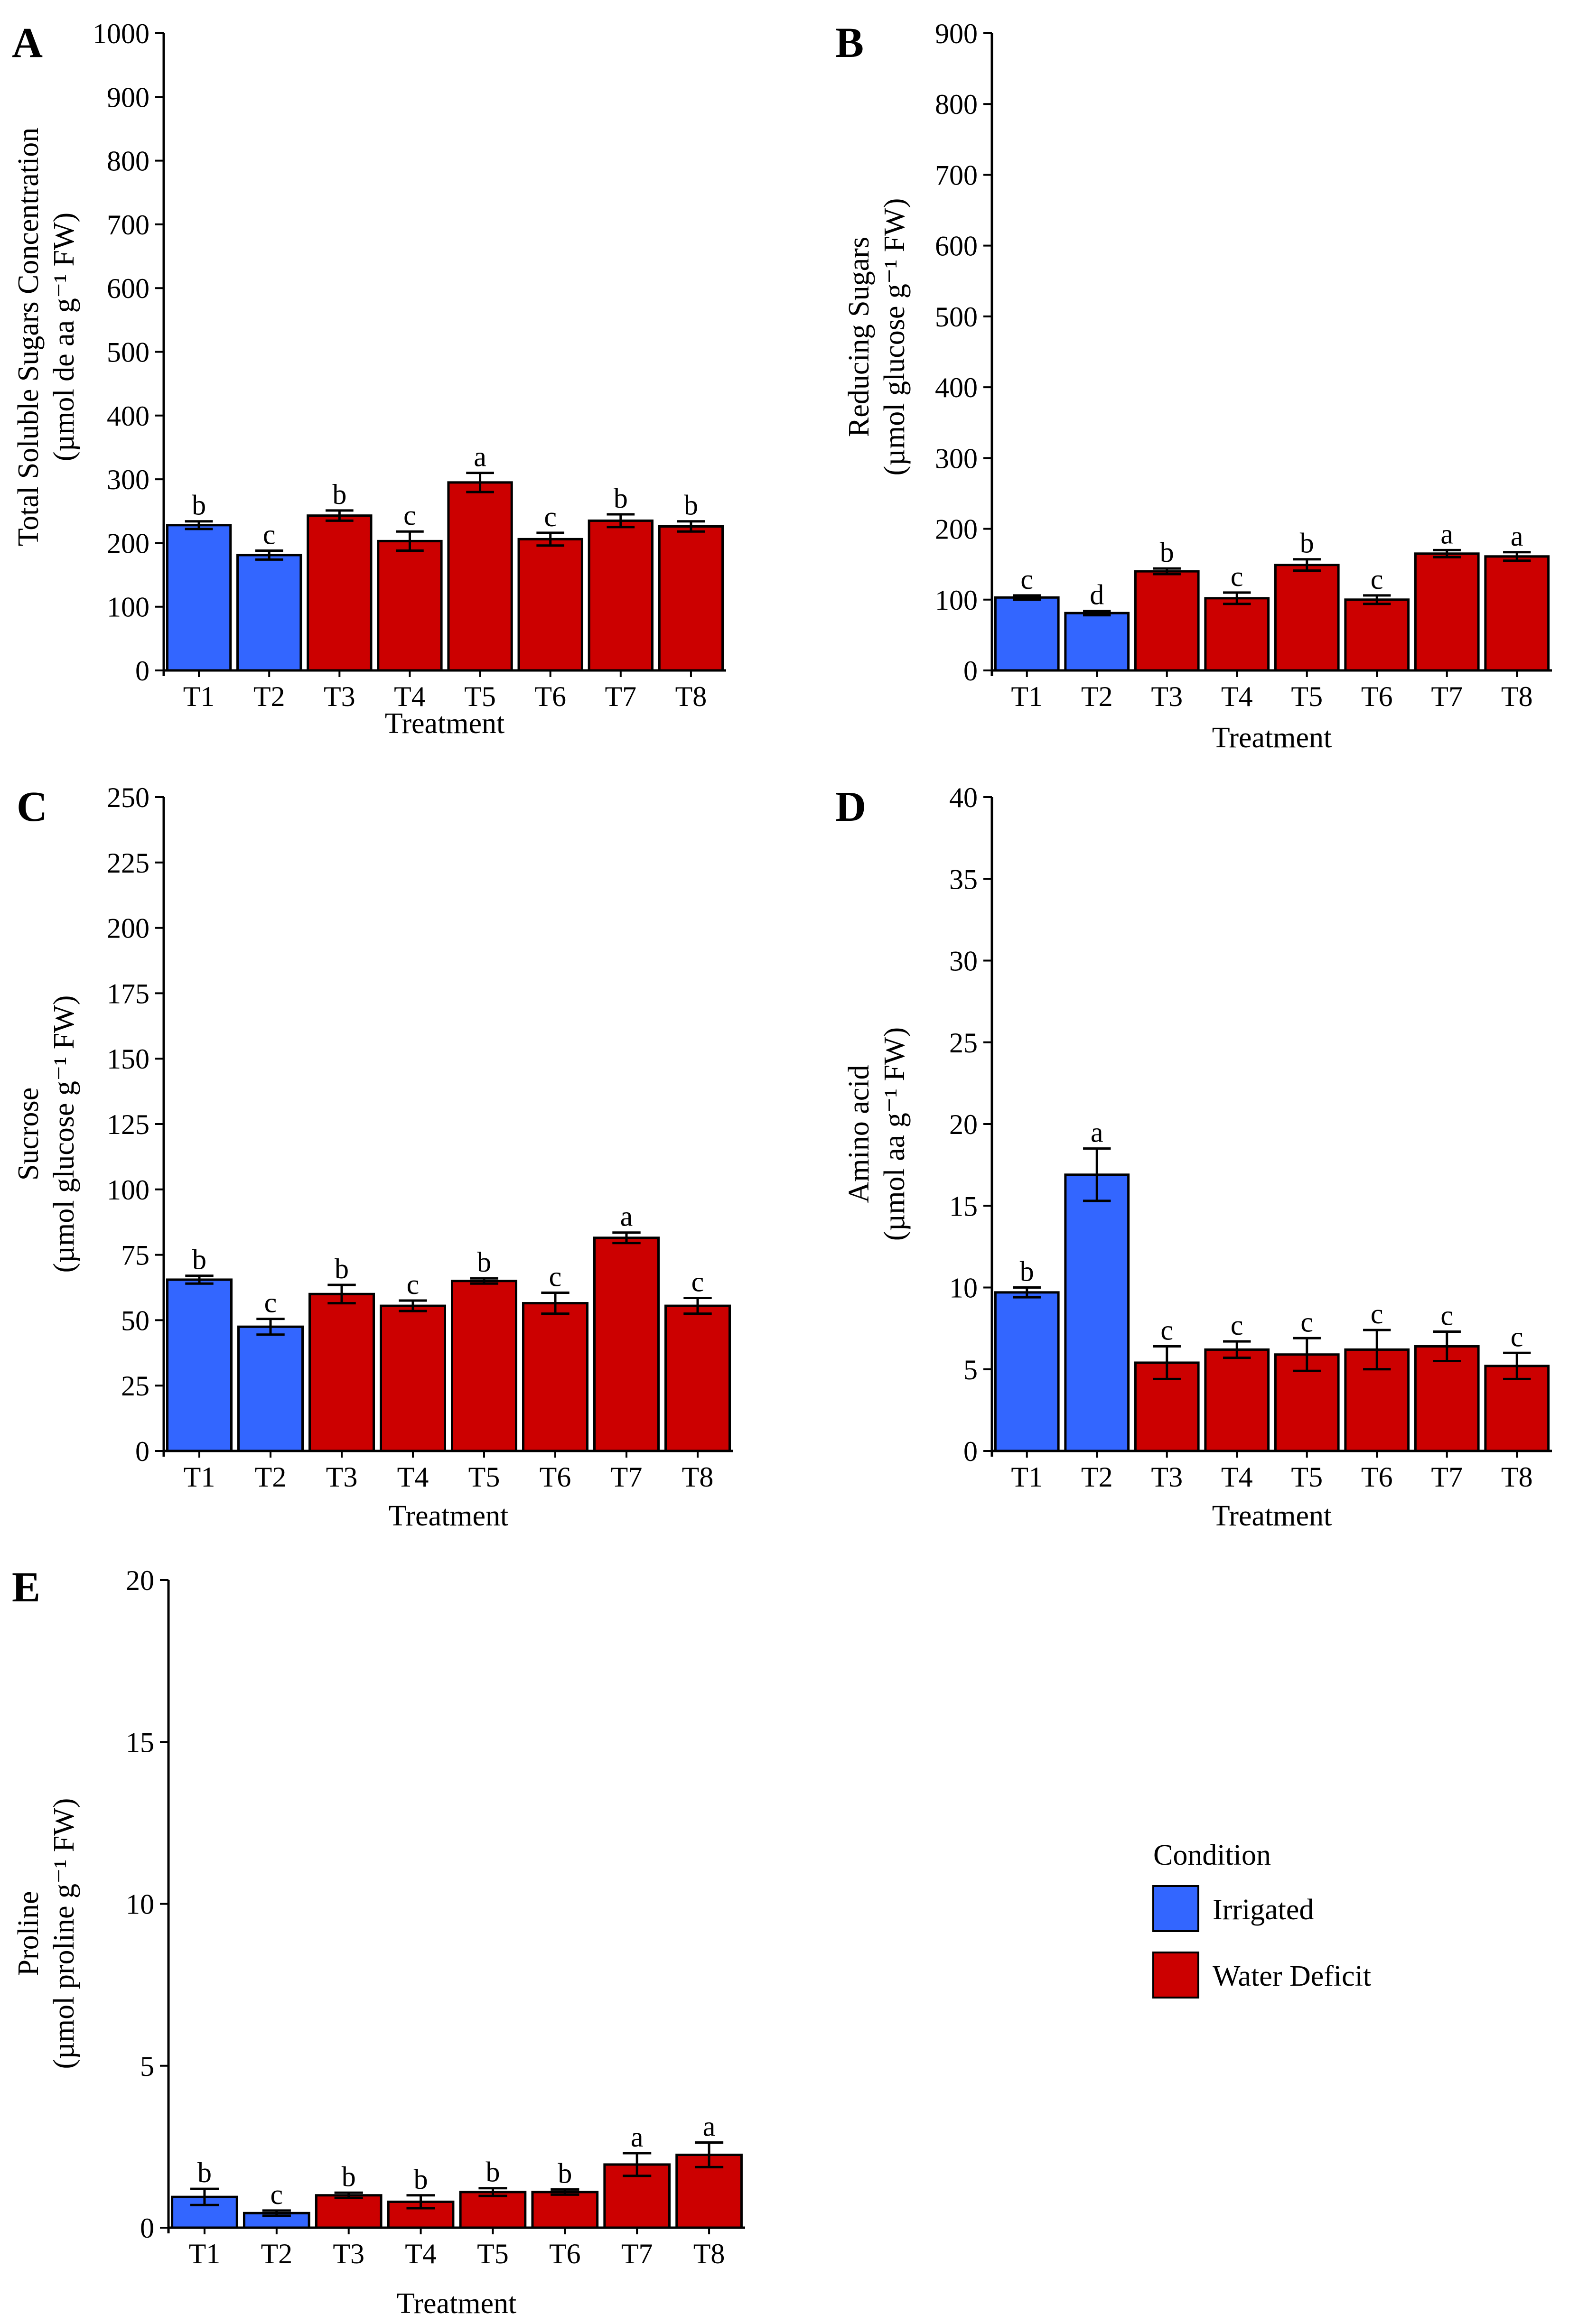  What do you see at coordinates (140, 1743) in the screenshot?
I see `y-tick-label: 15` at bounding box center [140, 1743].